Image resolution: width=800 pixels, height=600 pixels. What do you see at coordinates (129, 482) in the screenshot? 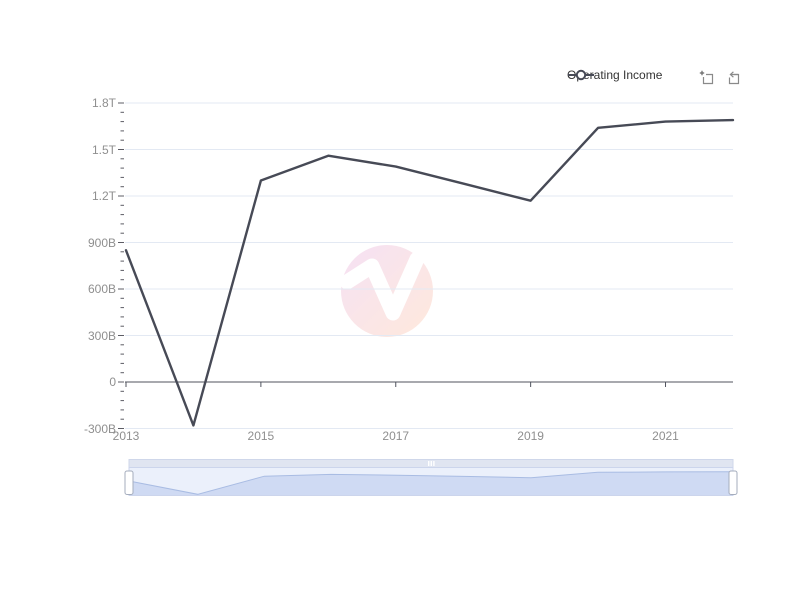
I see `slider-left-handle` at bounding box center [129, 482].